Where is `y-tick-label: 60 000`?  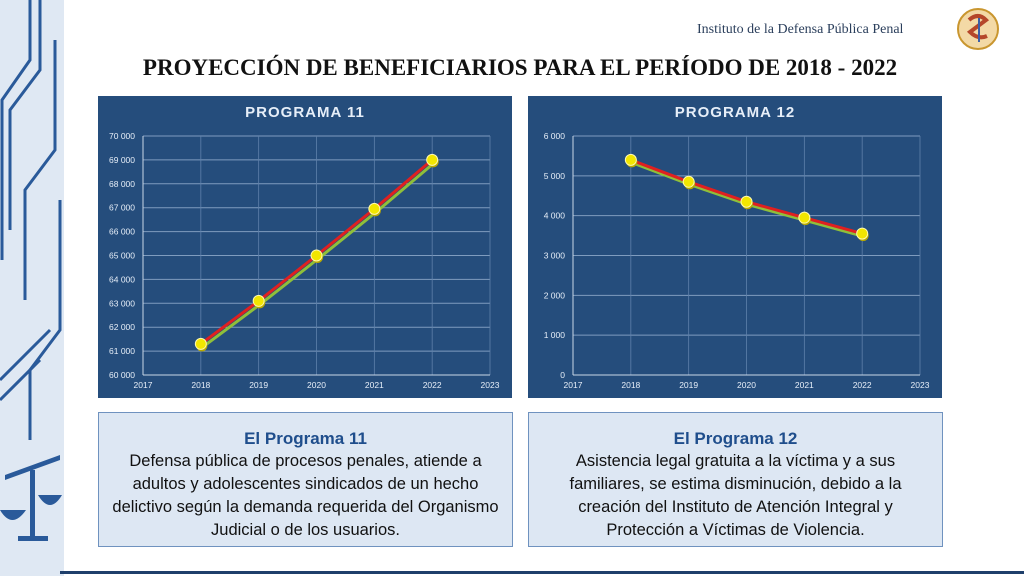
y-tick-label: 60 000 is located at coordinates (122, 375).